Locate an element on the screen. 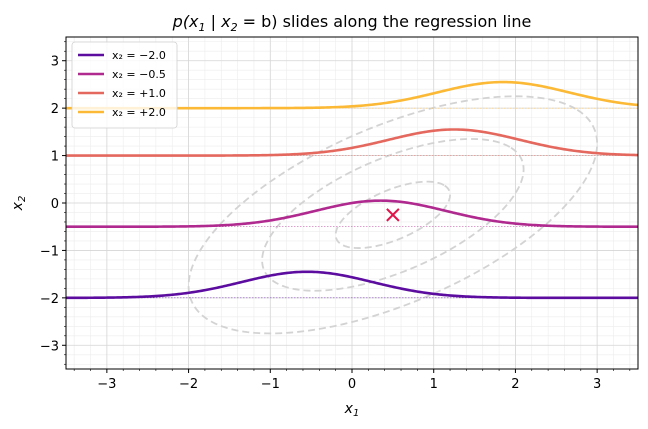 Image resolution: width=648 pixels, height=429 pixels. chart-title-post: = b) slides along the regression line is located at coordinates (385, 21).